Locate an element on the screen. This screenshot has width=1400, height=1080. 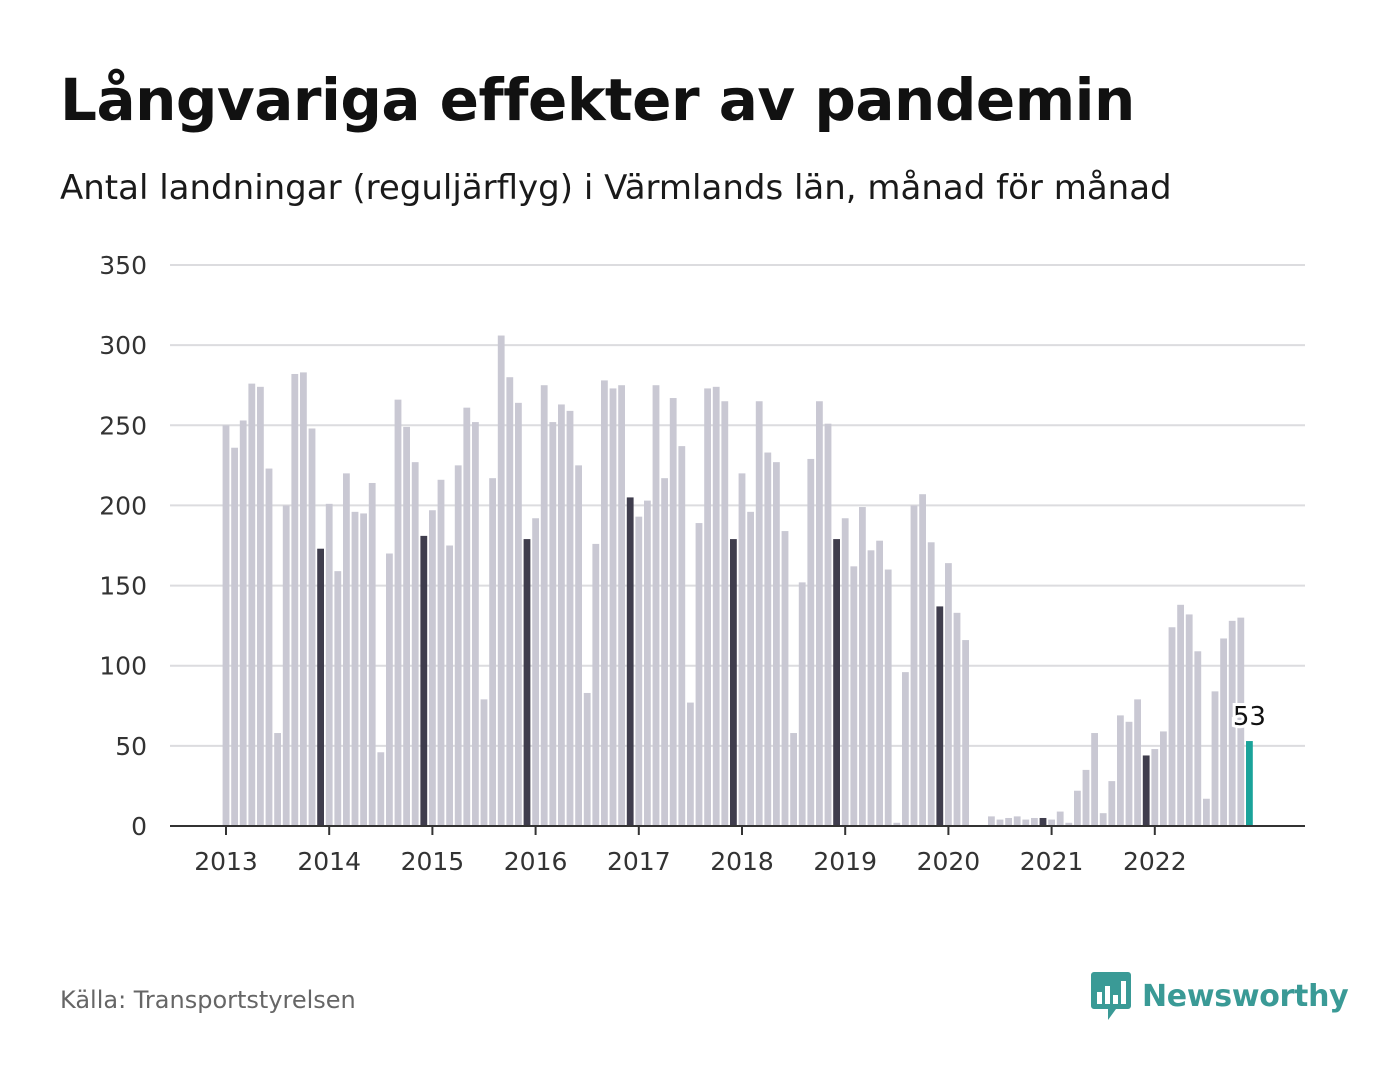
x-tick-label: 2021 is located at coordinates (1052, 861).